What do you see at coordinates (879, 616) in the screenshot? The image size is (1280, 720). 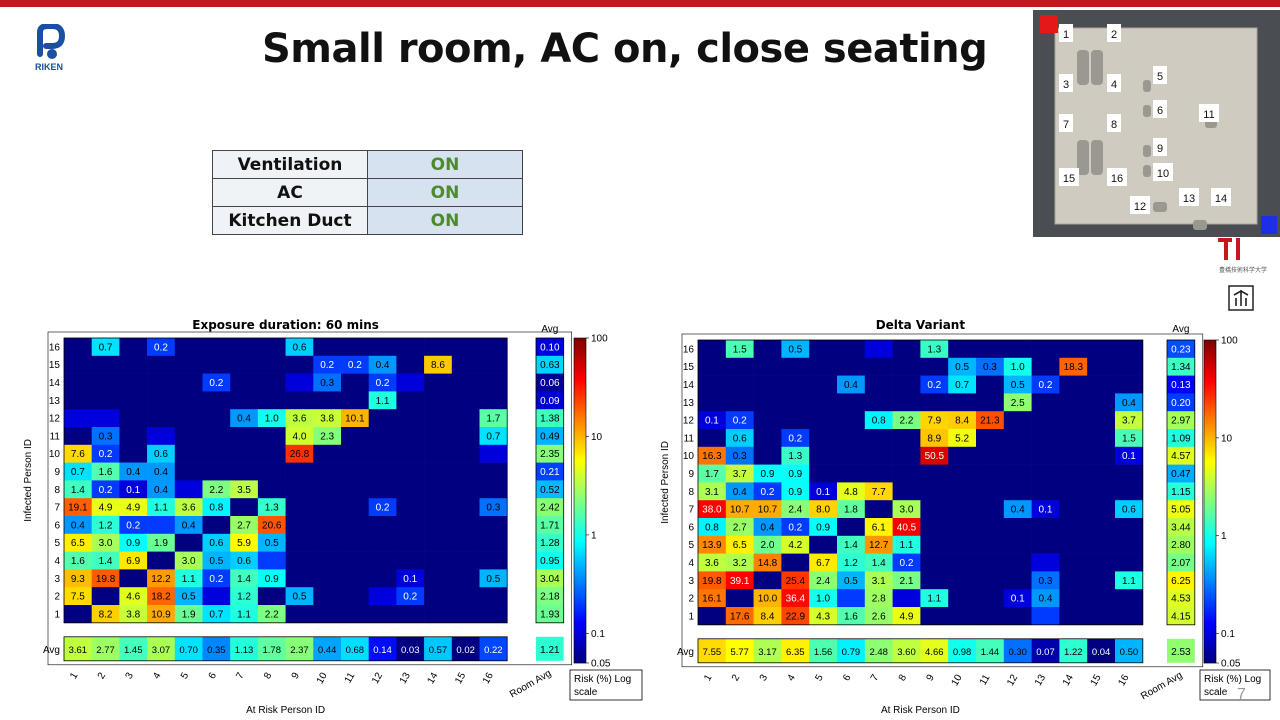 I see `cell-value-label: 2.6` at bounding box center [879, 616].